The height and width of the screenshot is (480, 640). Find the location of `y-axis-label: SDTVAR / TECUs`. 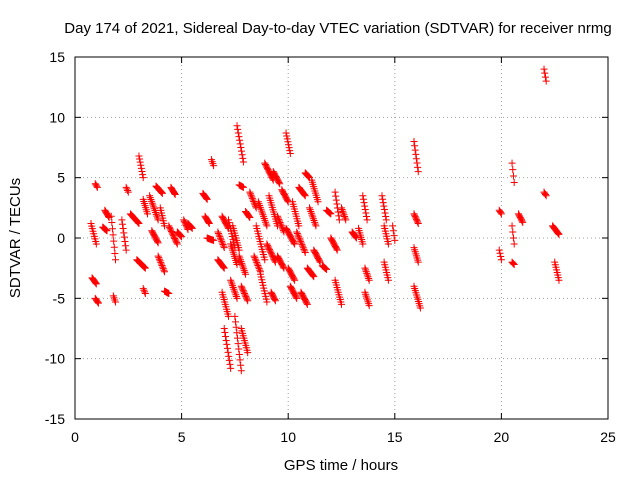

y-axis-label: SDTVAR / TECUs is located at coordinates (15, 238).